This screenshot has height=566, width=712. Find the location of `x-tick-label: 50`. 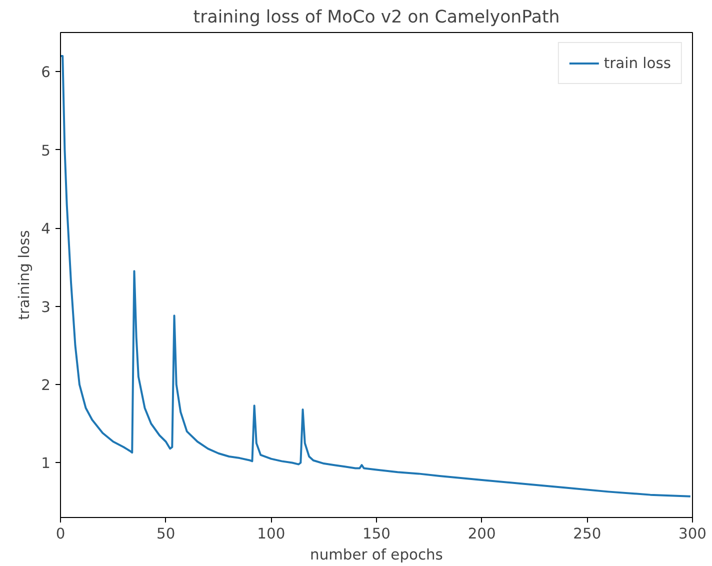

x-tick-label: 50 is located at coordinates (166, 534).